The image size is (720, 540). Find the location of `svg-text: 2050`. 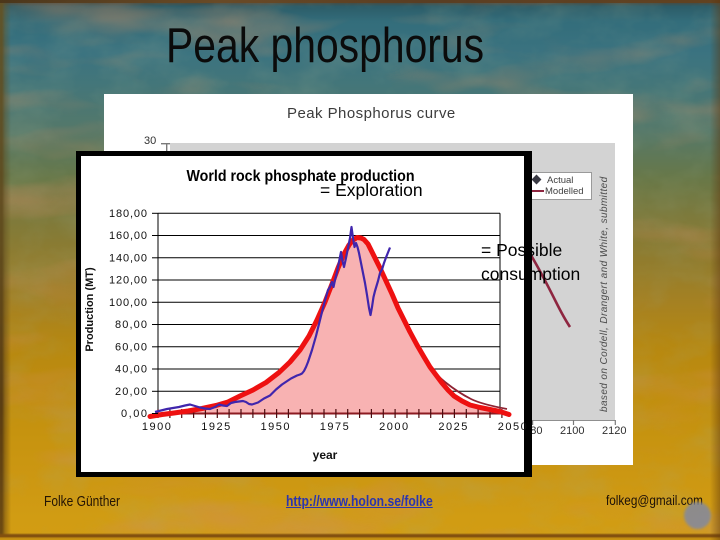

svg-text: 2050 is located at coordinates (512, 427).